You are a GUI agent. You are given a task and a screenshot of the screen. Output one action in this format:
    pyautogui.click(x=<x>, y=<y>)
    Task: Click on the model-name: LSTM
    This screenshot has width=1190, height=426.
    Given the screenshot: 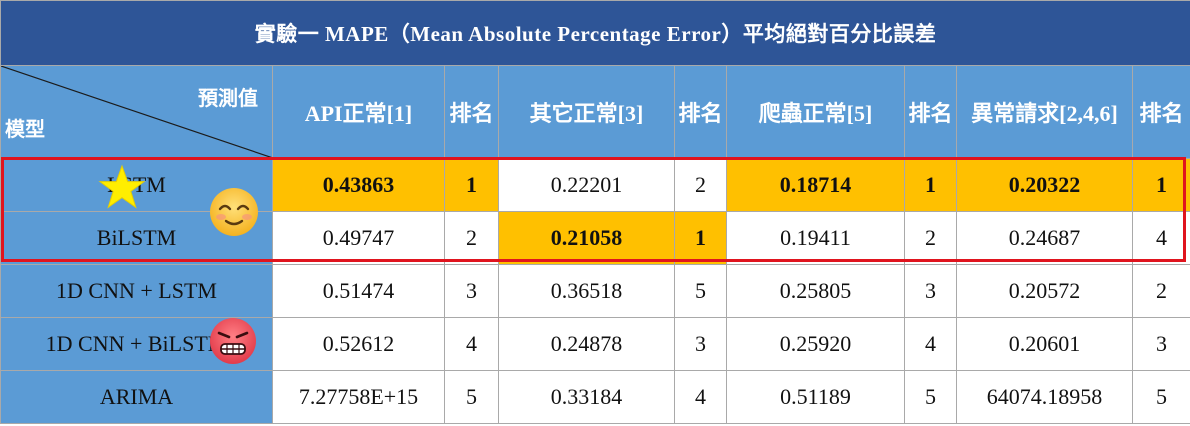 What is the action you would take?
    pyautogui.click(x=136, y=185)
    